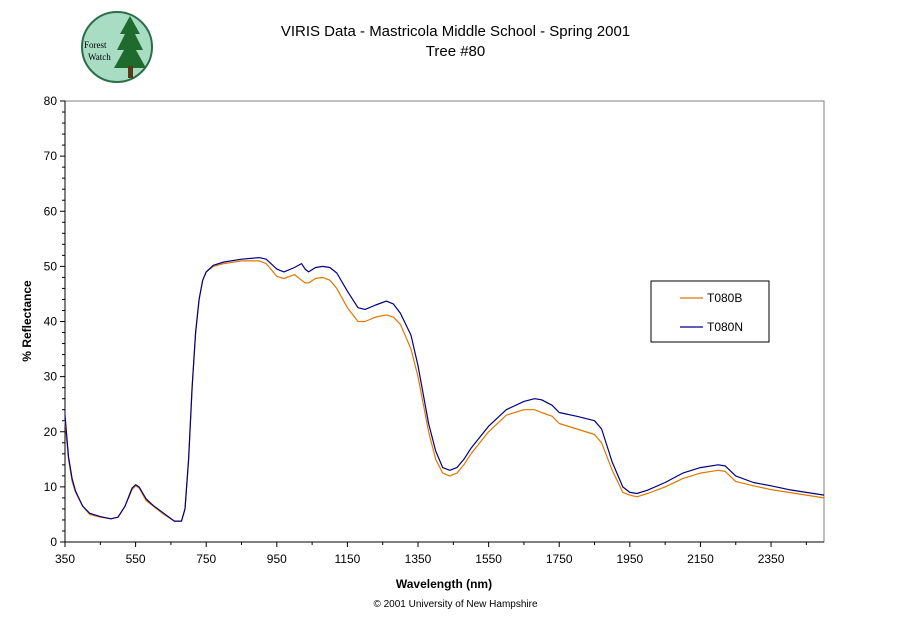 The width and height of the screenshot is (911, 623). I want to click on x-tick-label: 1150, so click(348, 559).